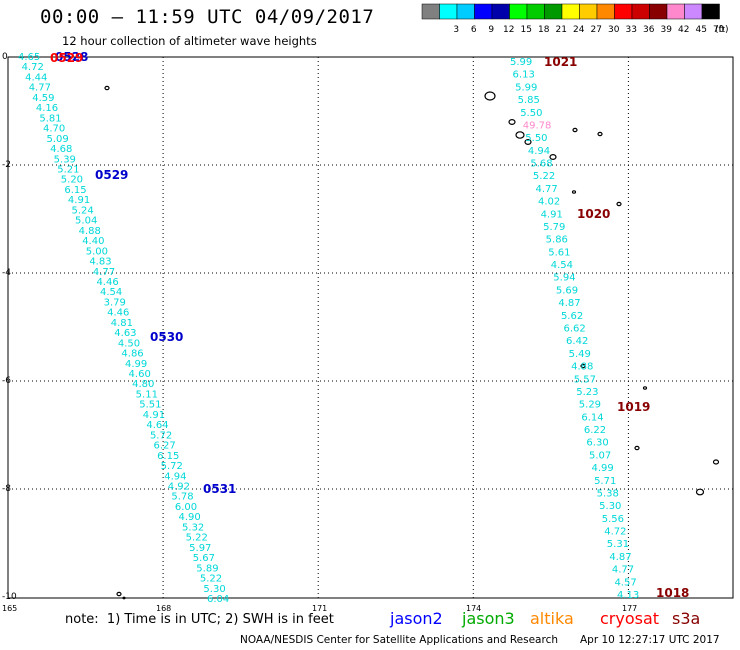  I want to click on west-track-swh: 4.40, so click(93, 241).